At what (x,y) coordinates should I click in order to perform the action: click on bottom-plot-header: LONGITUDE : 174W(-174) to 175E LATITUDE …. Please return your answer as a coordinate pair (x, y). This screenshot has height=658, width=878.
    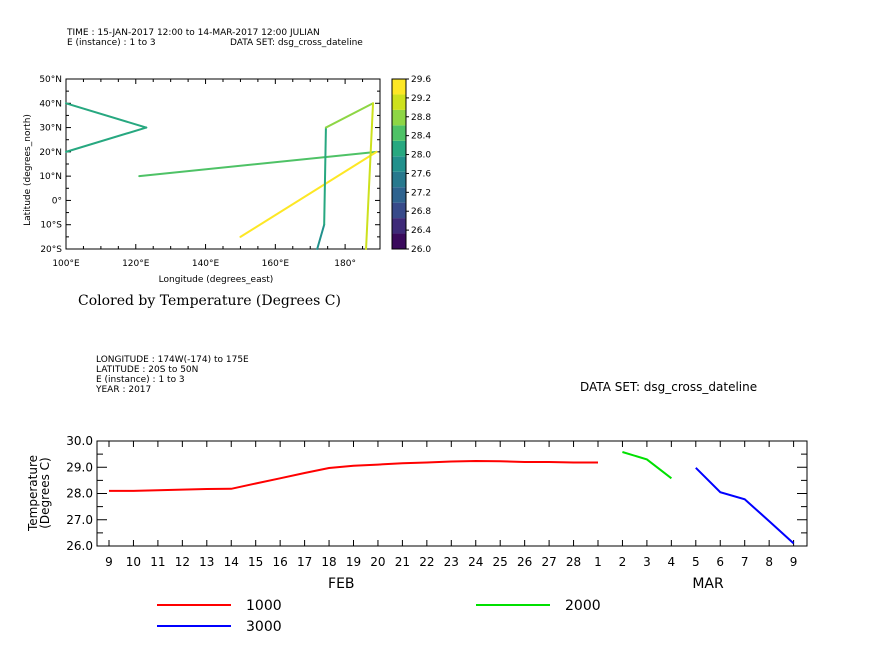
    Looking at the image, I should click on (172, 375).